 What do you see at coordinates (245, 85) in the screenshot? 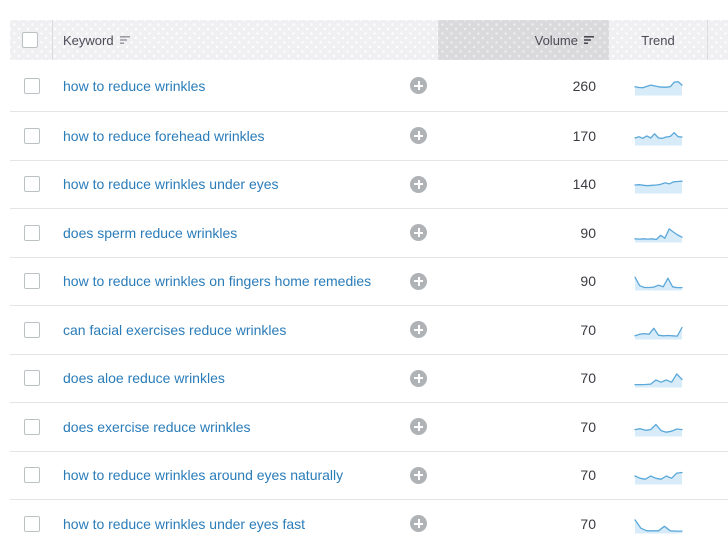
I see `keyword-cell: how to reduce wrinkles` at bounding box center [245, 85].